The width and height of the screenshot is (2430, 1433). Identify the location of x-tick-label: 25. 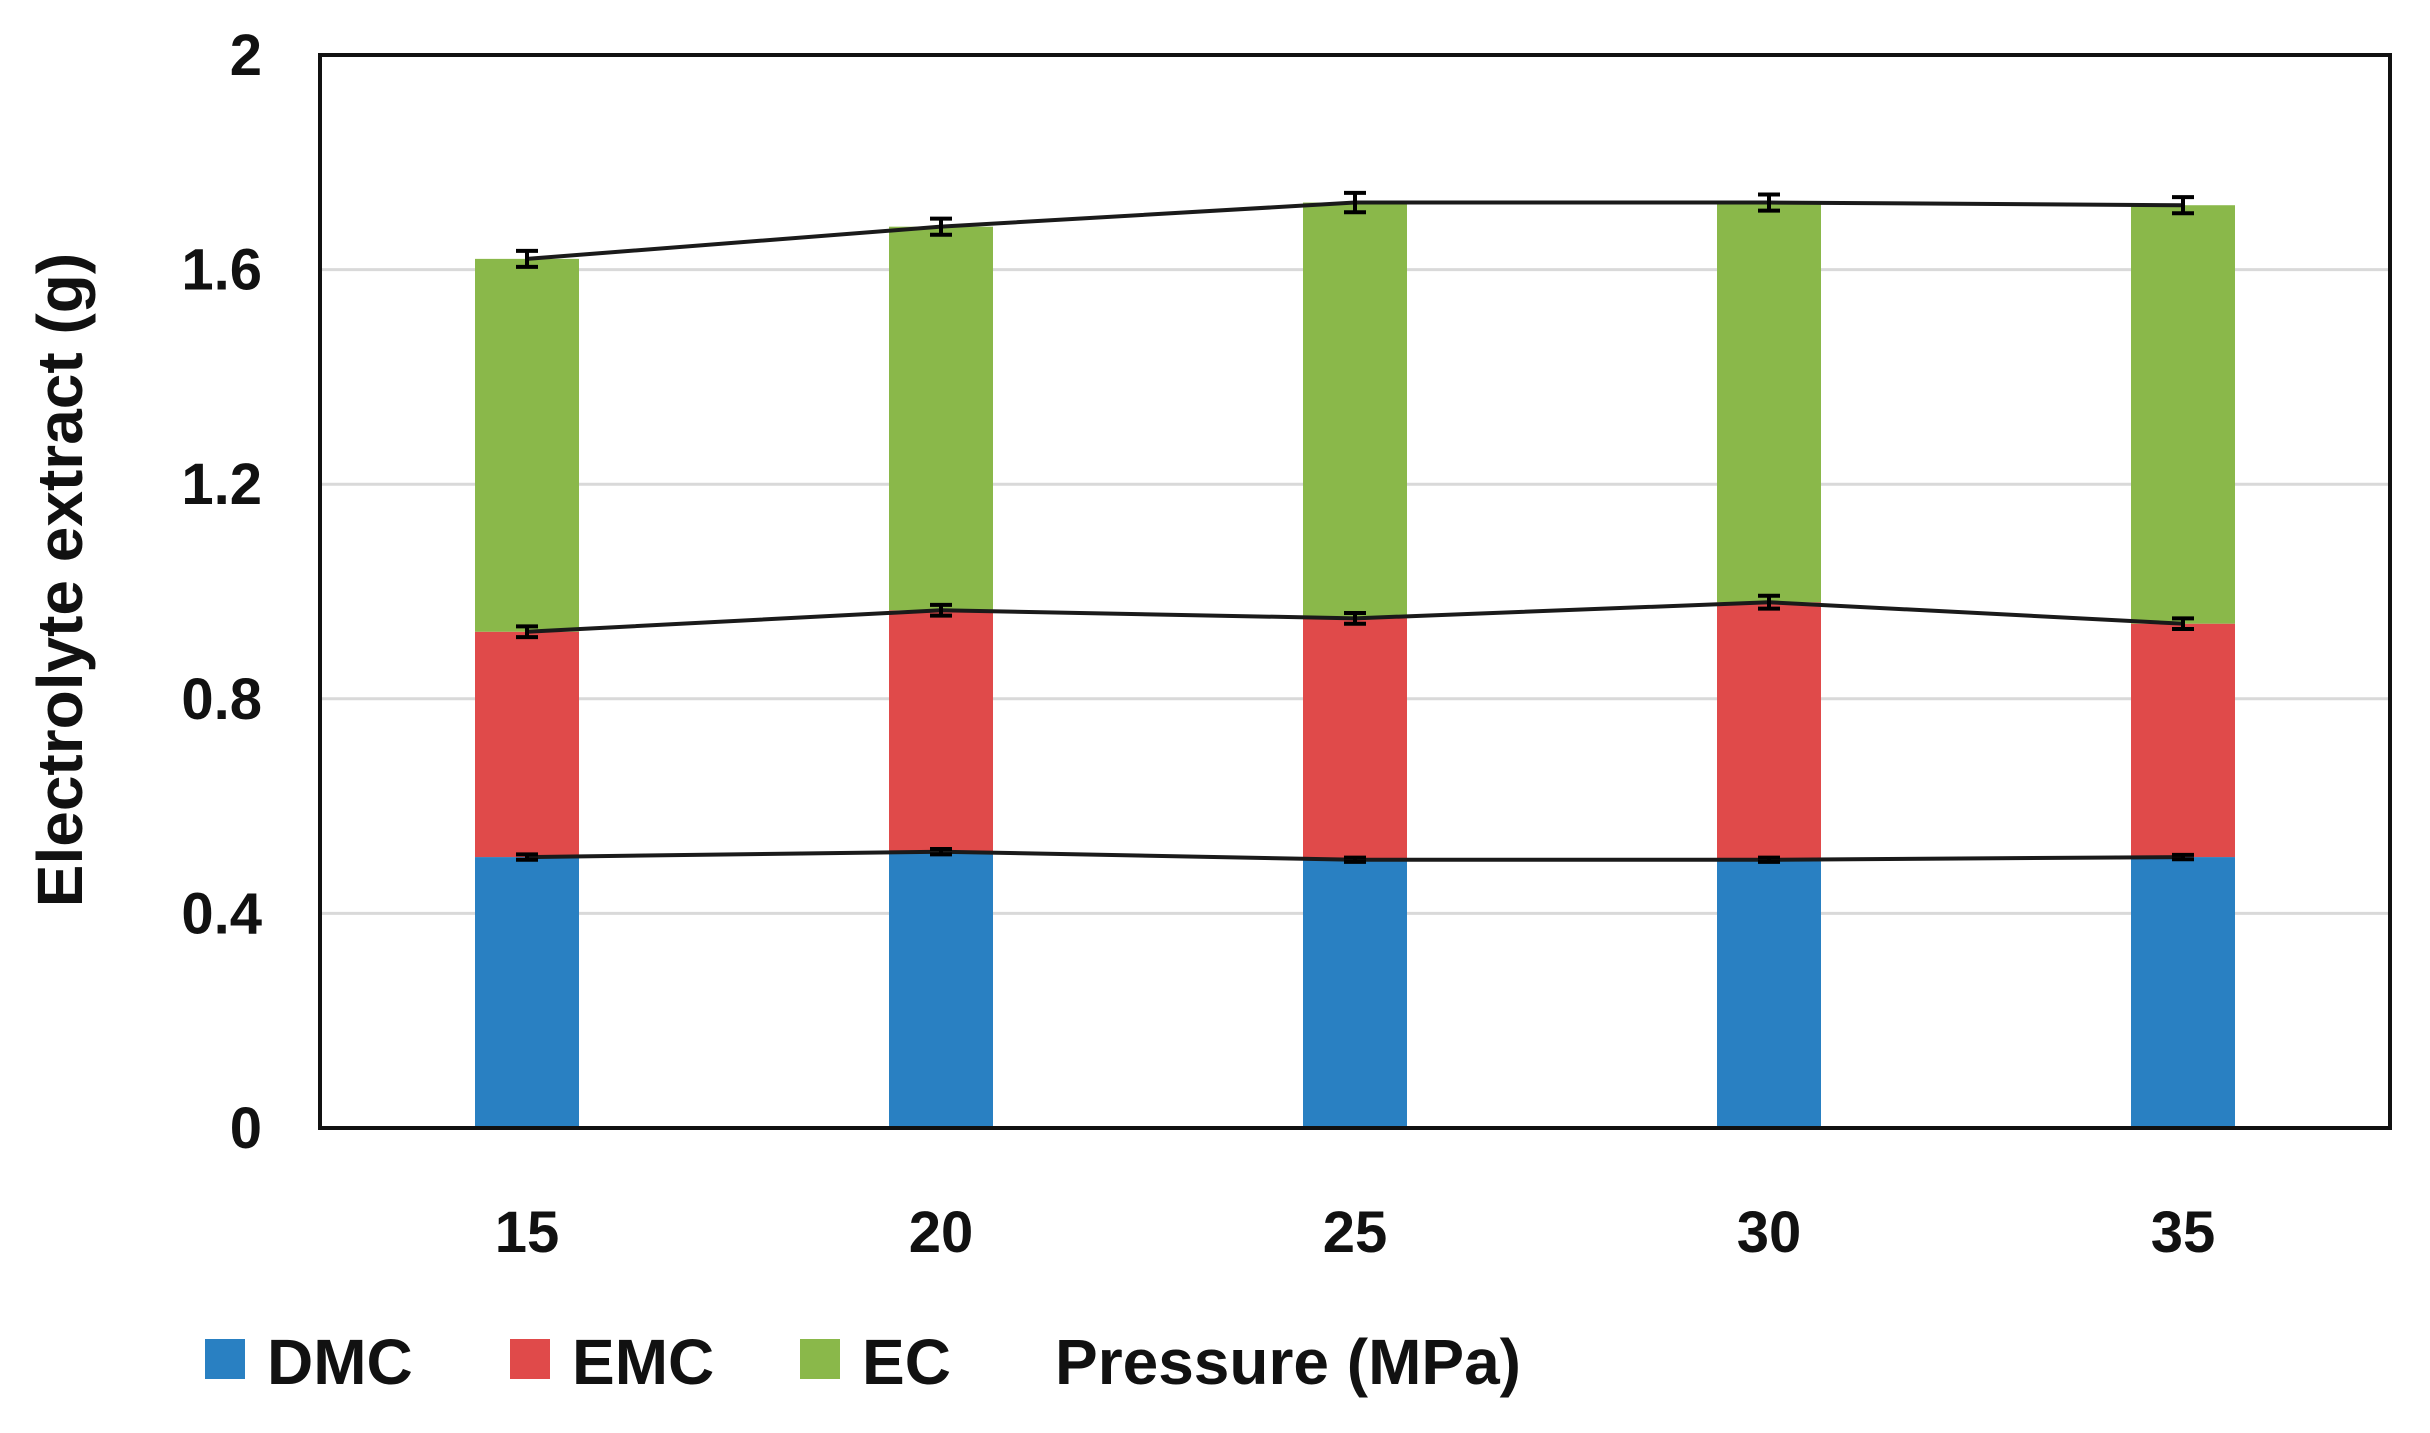
(1355, 1232).